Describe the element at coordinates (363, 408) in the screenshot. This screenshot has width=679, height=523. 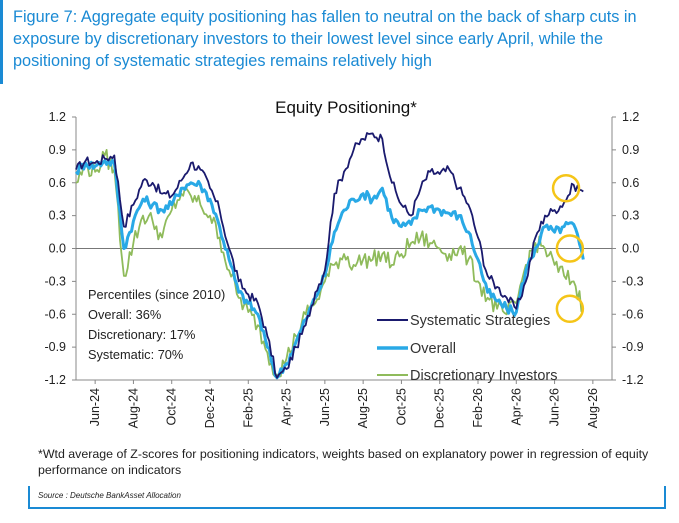
I see `x-tick-label: Aug-25` at that location.